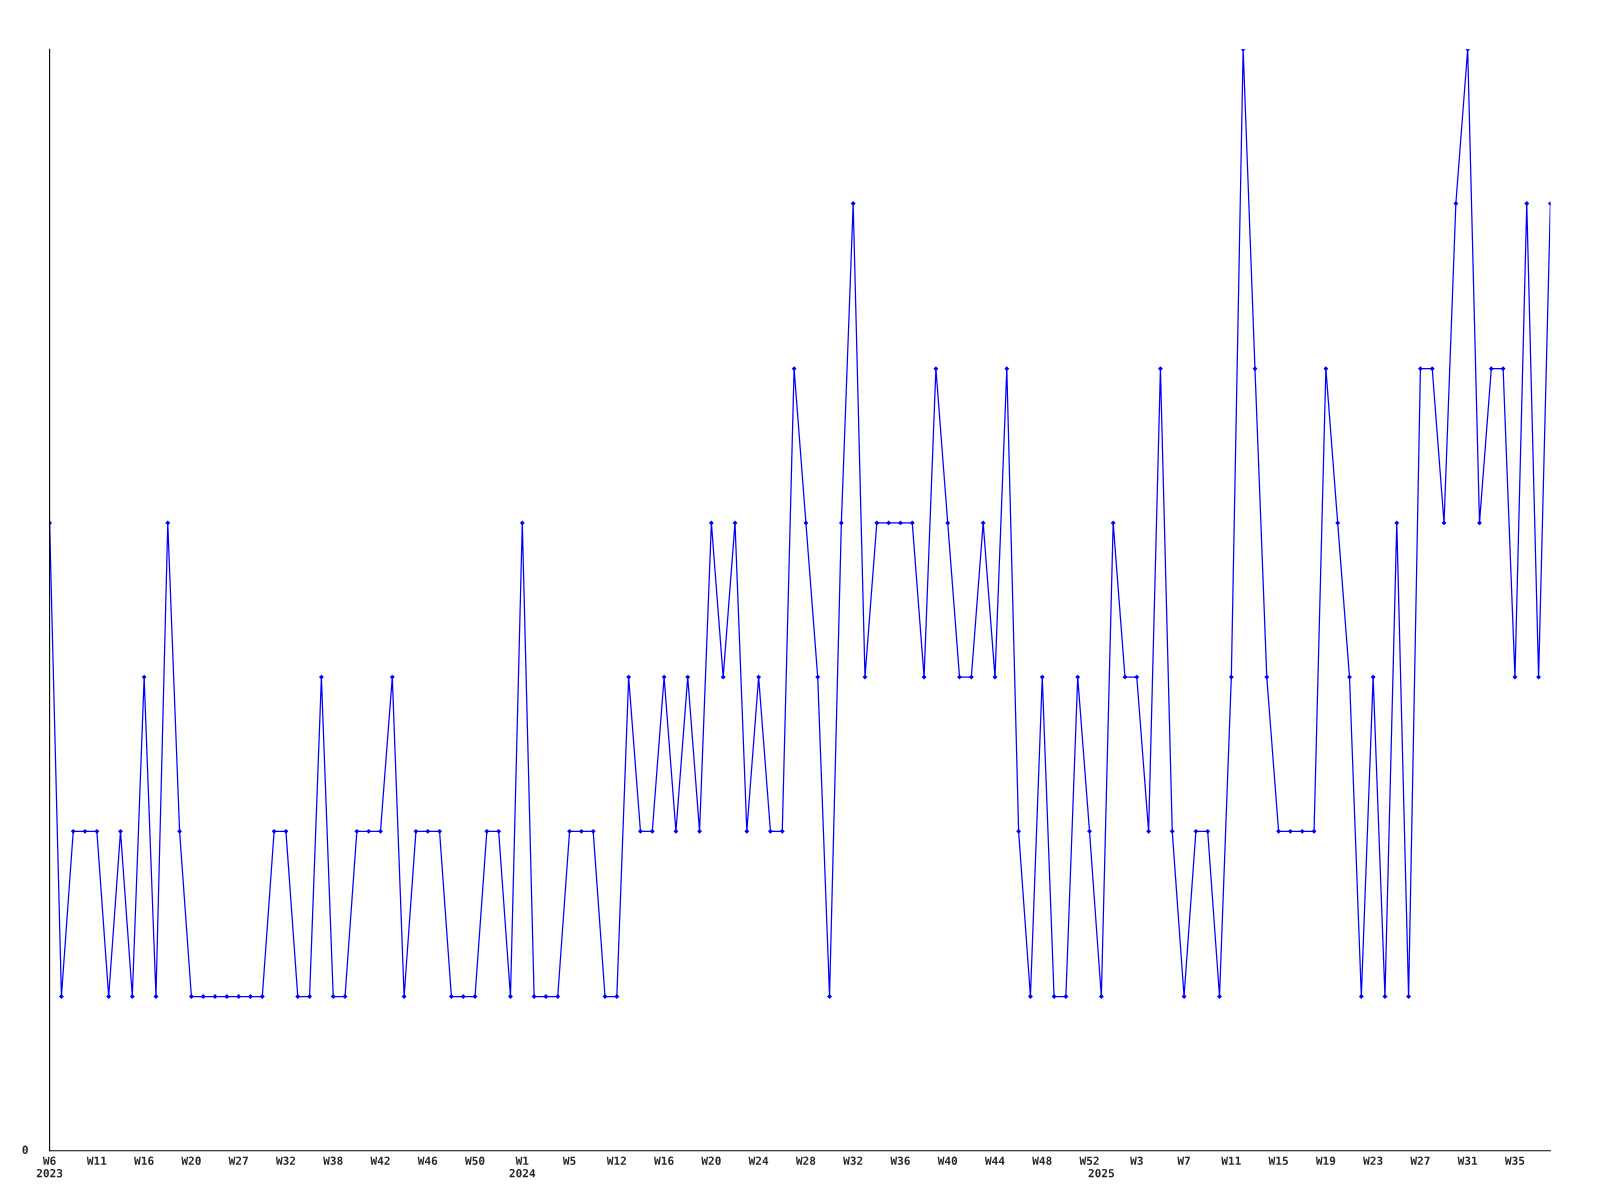 This screenshot has width=1600, height=1200. I want to click on x-tick-label: W46, so click(427, 1160).